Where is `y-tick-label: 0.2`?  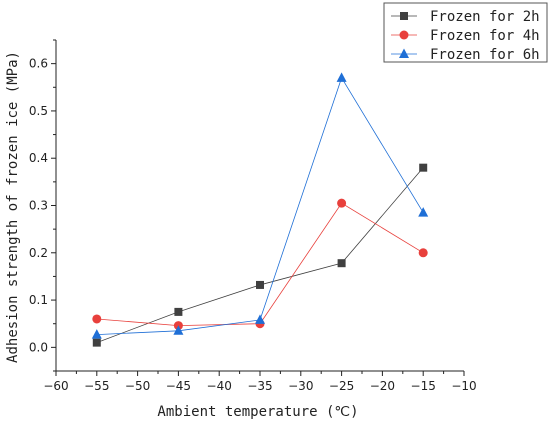 y-tick-label: 0.2 is located at coordinates (38, 253).